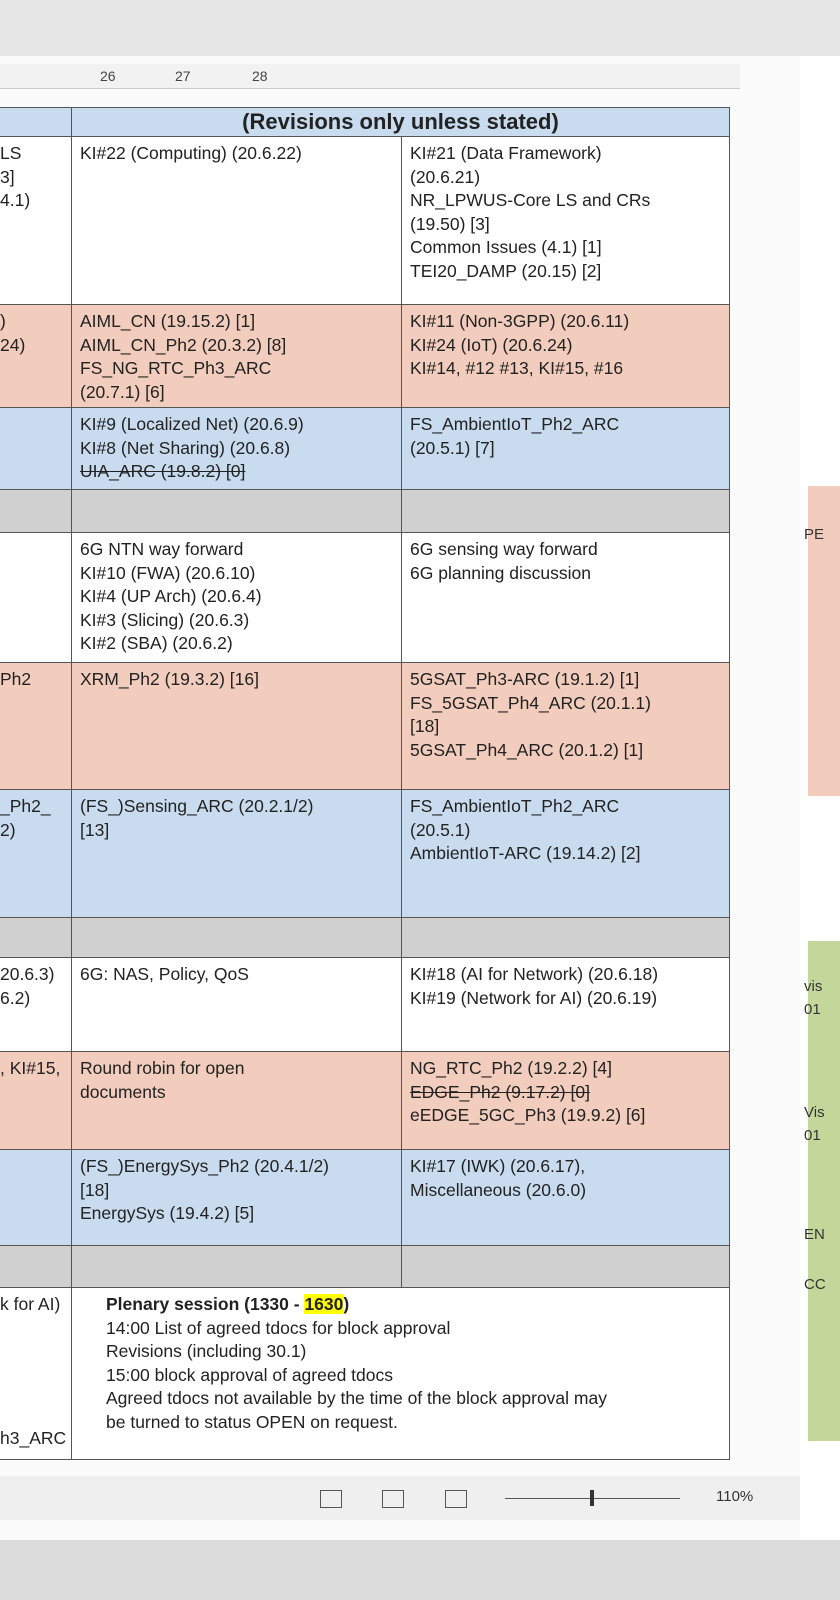 Image resolution: width=840 pixels, height=1600 pixels. Describe the element at coordinates (520, 321) in the screenshot. I see `cell-line: KI#11 (Non-3GPP) (20.6.11)` at that location.